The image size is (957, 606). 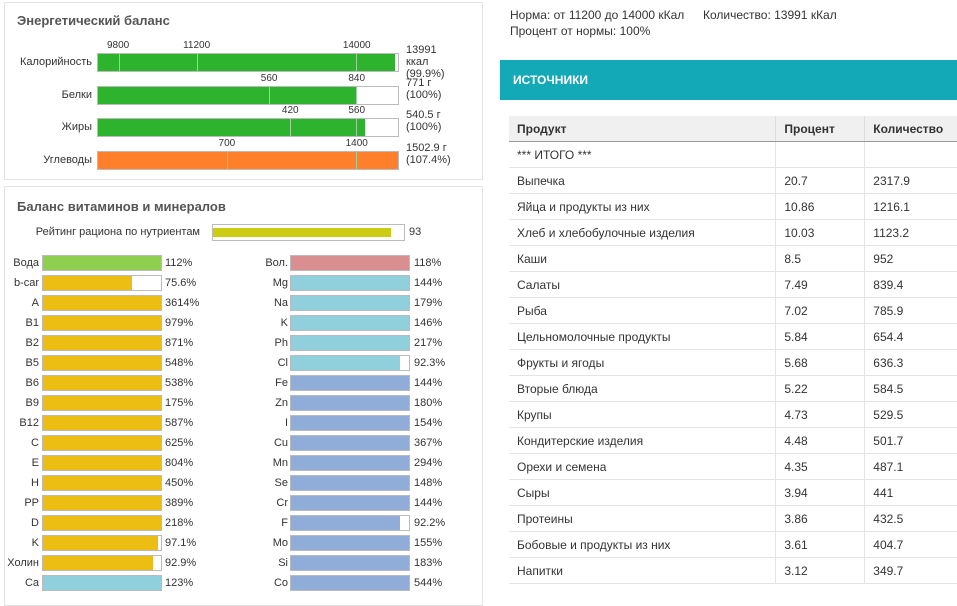 I want to click on sources-row: Бобовые и продукты из них 3.61 404.7, so click(x=733, y=544).